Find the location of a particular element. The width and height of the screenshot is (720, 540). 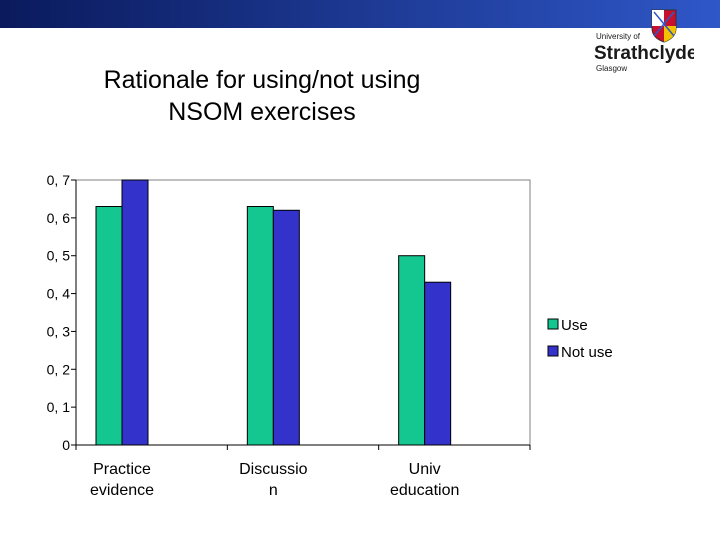

y-tick-label: 0, 3 is located at coordinates (59, 331).